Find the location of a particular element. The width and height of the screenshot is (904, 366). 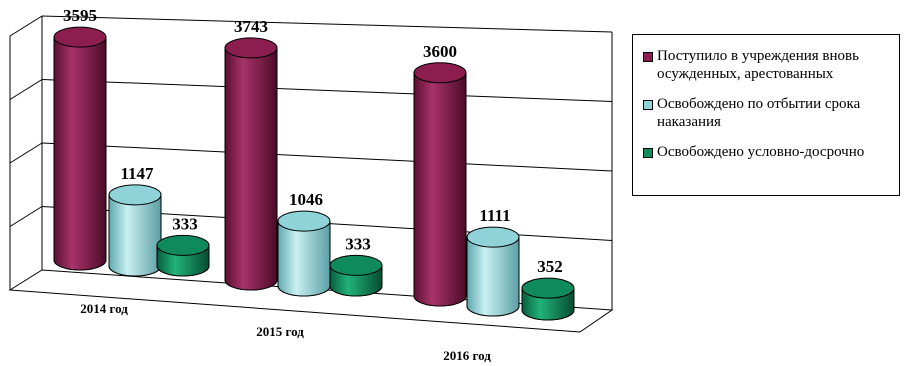

value-label: 3743 is located at coordinates (251, 26).